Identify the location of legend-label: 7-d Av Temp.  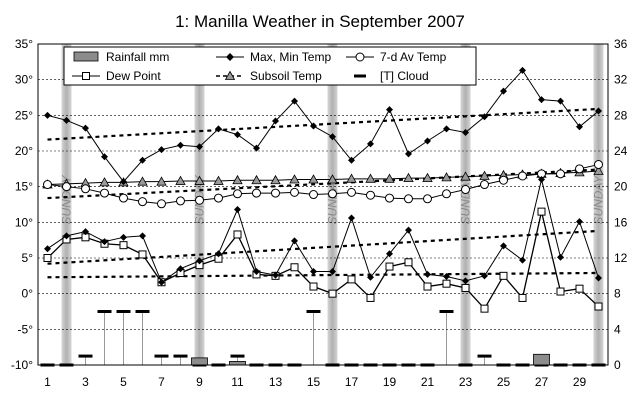
(413, 57).